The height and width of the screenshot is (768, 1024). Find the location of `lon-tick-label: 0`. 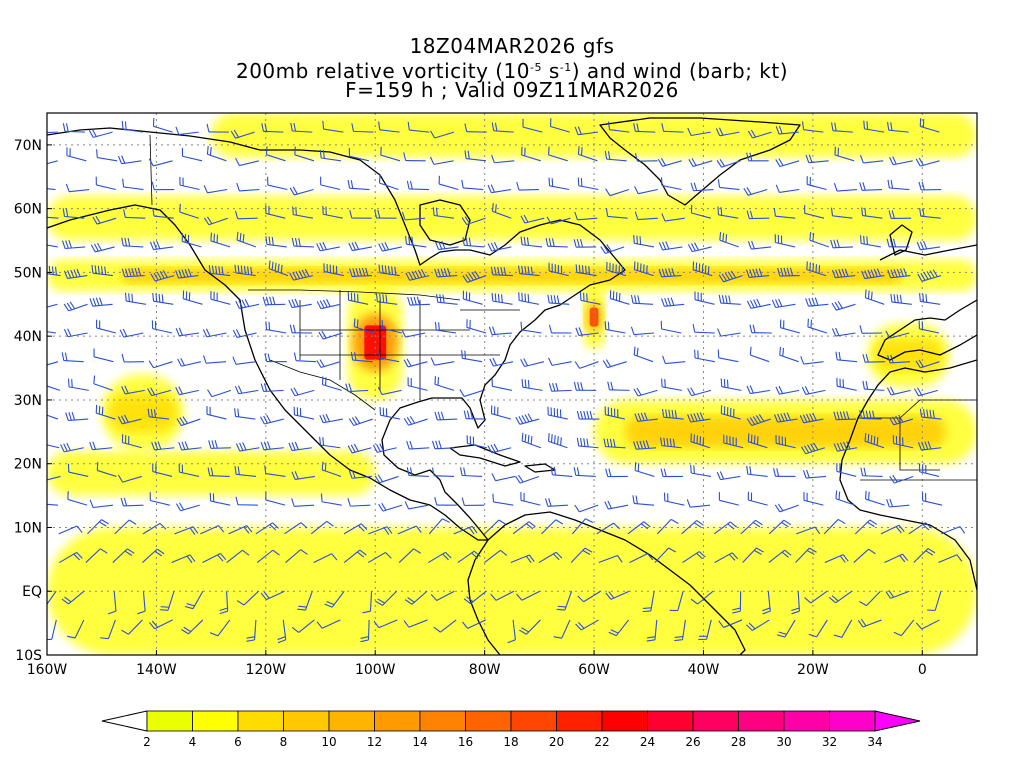

lon-tick-label: 0 is located at coordinates (922, 670).